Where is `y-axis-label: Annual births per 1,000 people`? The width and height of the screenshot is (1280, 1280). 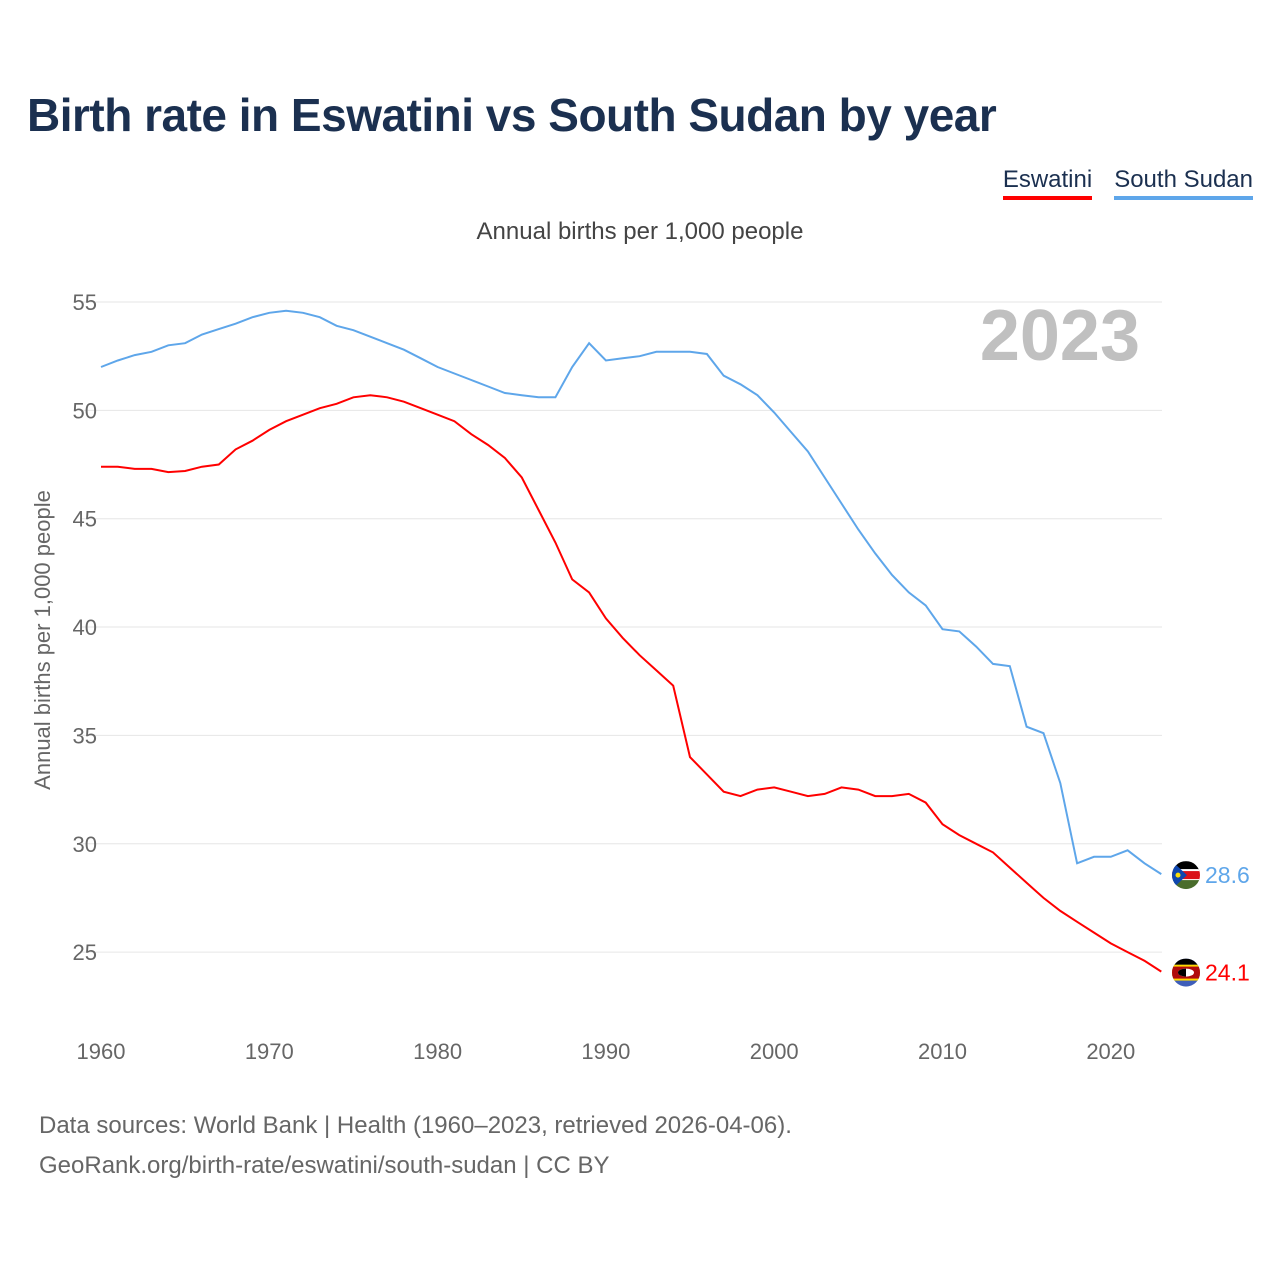 y-axis-label: Annual births per 1,000 people is located at coordinates (42, 640).